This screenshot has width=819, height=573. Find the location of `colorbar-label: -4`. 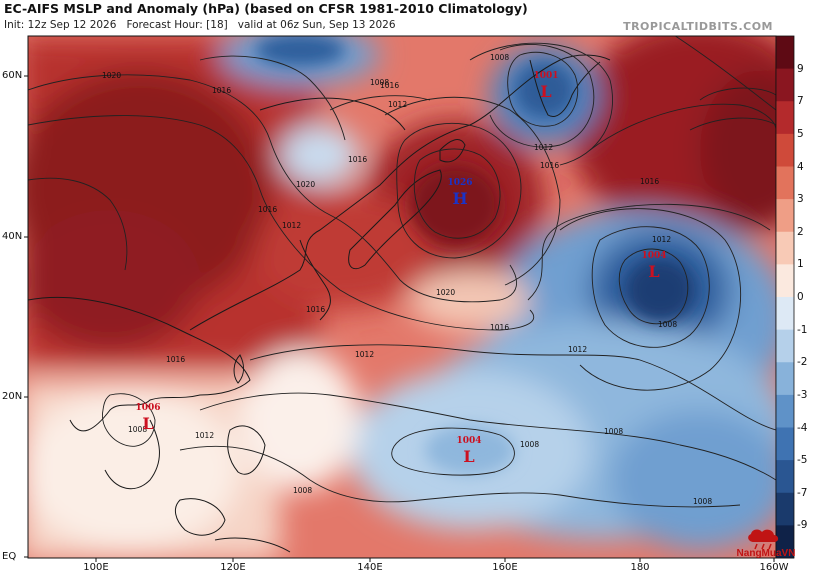

colorbar-label: -4 is located at coordinates (802, 427).